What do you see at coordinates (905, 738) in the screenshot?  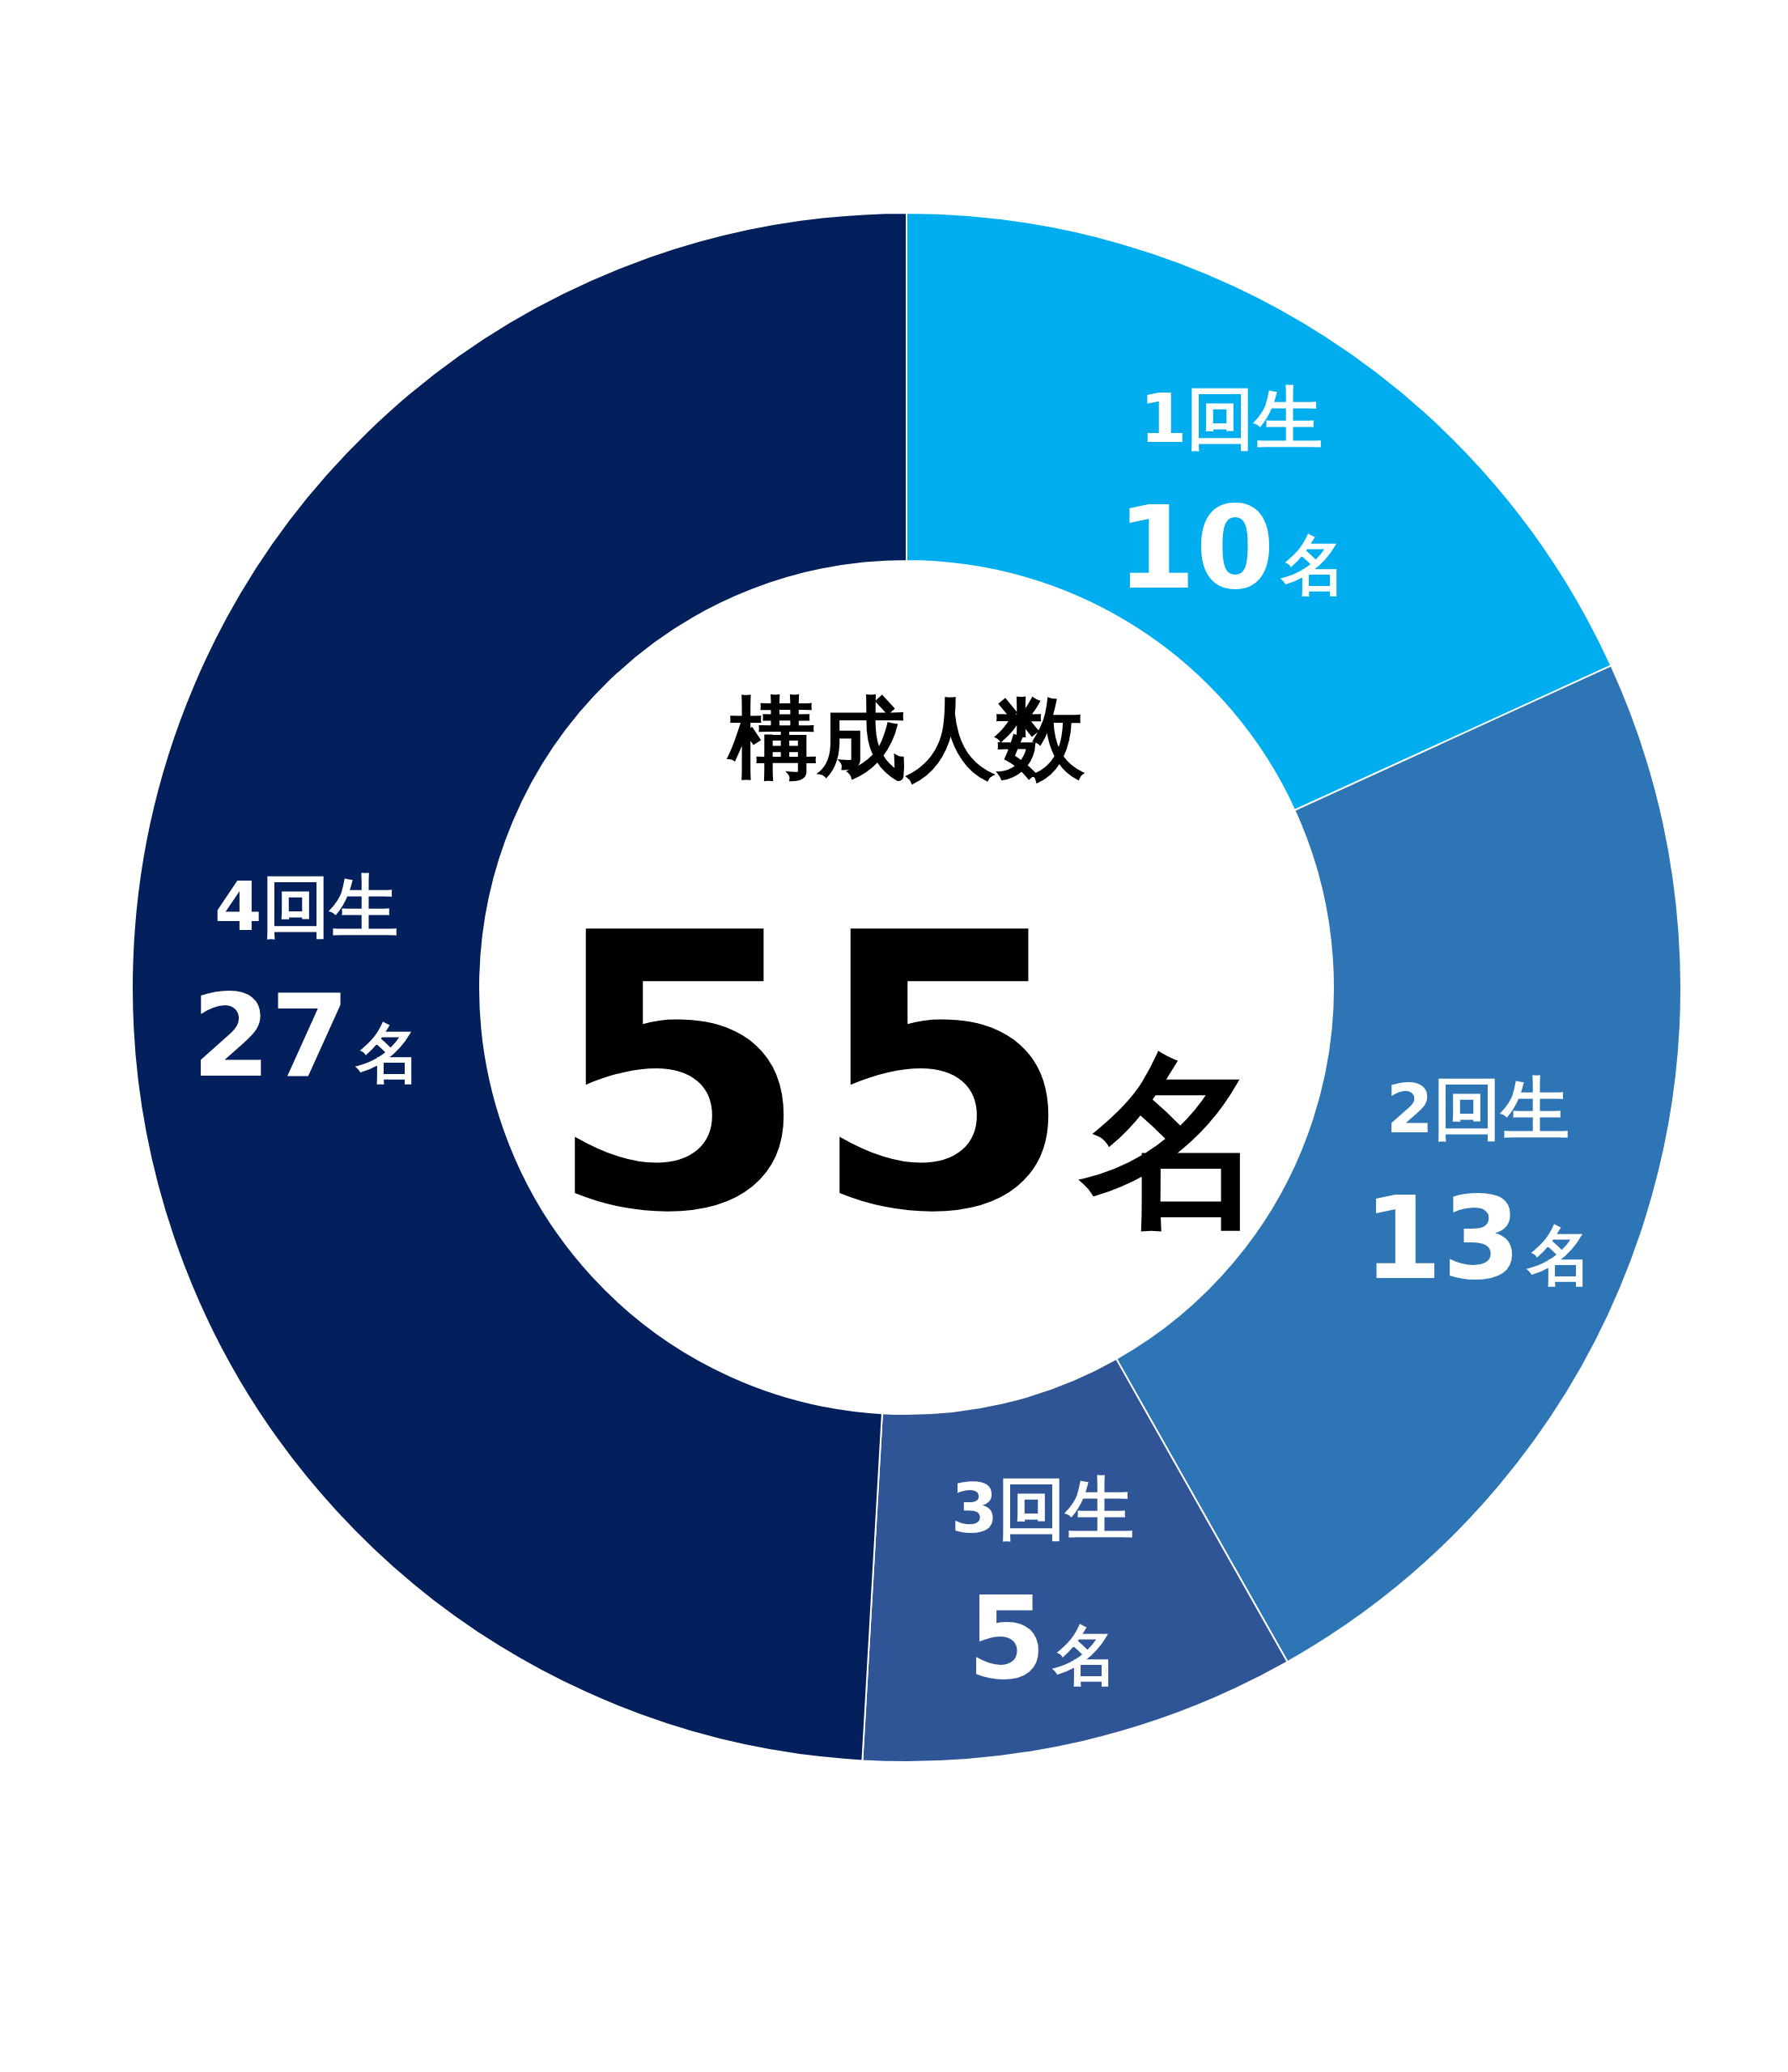 I see `text: 構成人数` at bounding box center [905, 738].